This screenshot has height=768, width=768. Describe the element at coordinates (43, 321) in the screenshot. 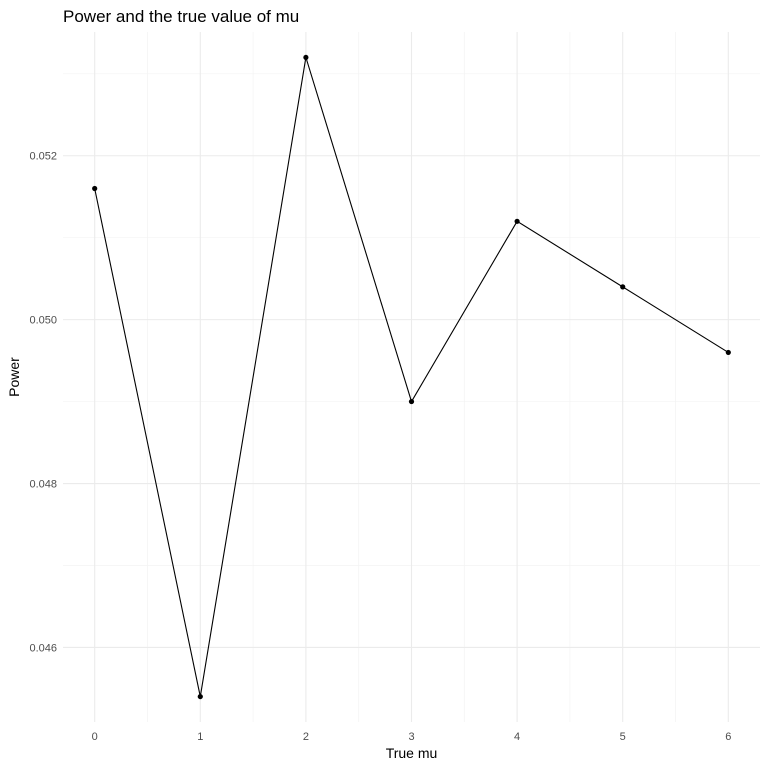

I see `y-tick-label: 0.050` at that location.